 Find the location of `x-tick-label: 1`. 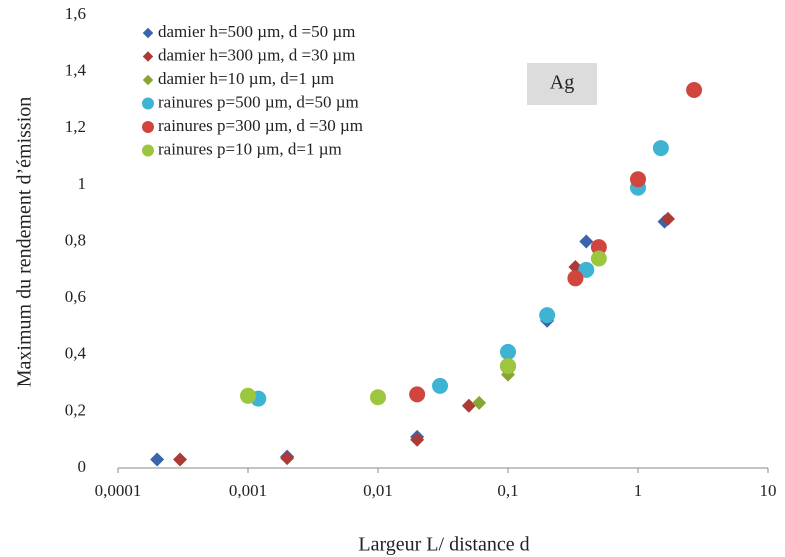

x-tick-label: 1 is located at coordinates (638, 490).